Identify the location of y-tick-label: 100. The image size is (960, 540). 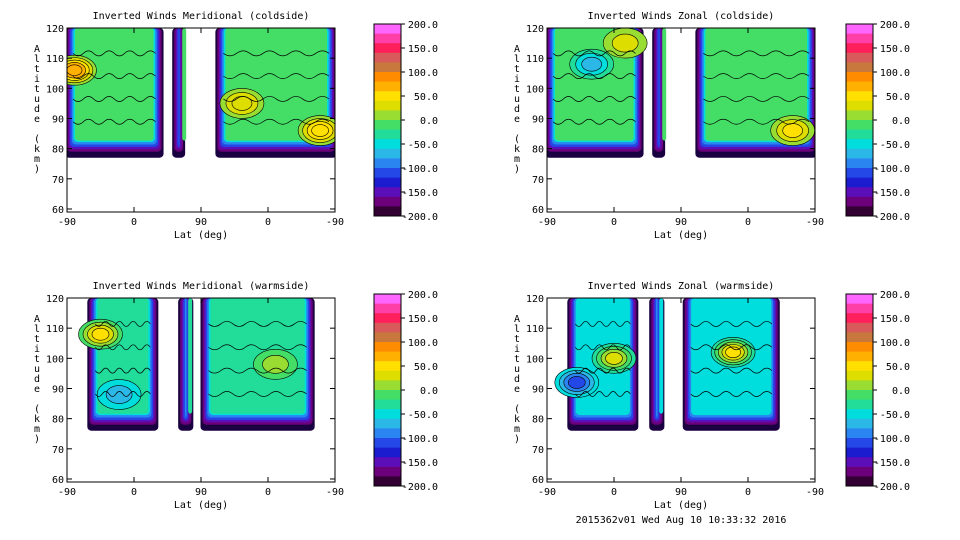
(55, 89).